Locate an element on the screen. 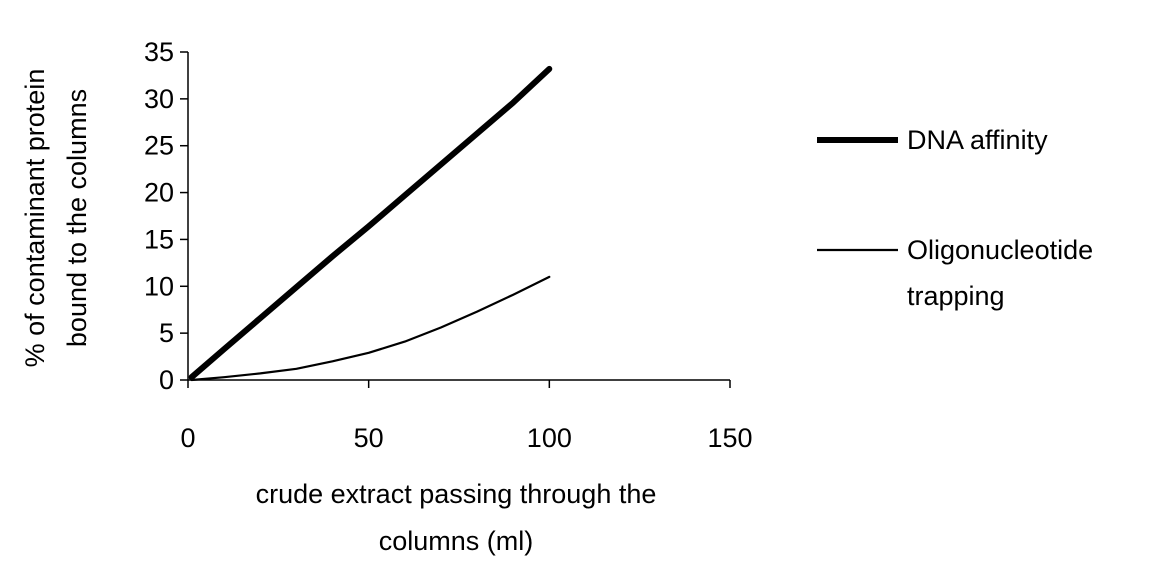  y-tick-label: 10 is located at coordinates (159, 286).